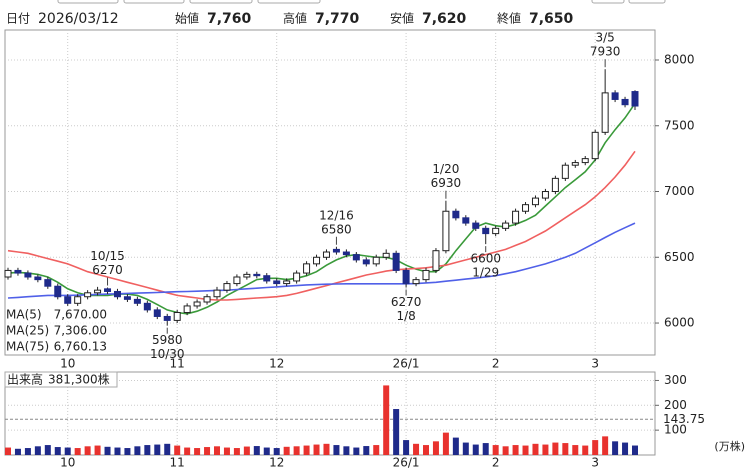 Image resolution: width=750 pixels, height=470 pixels. What do you see at coordinates (80, 347) in the screenshot?
I see `legend-value: 6,760.13` at bounding box center [80, 347].